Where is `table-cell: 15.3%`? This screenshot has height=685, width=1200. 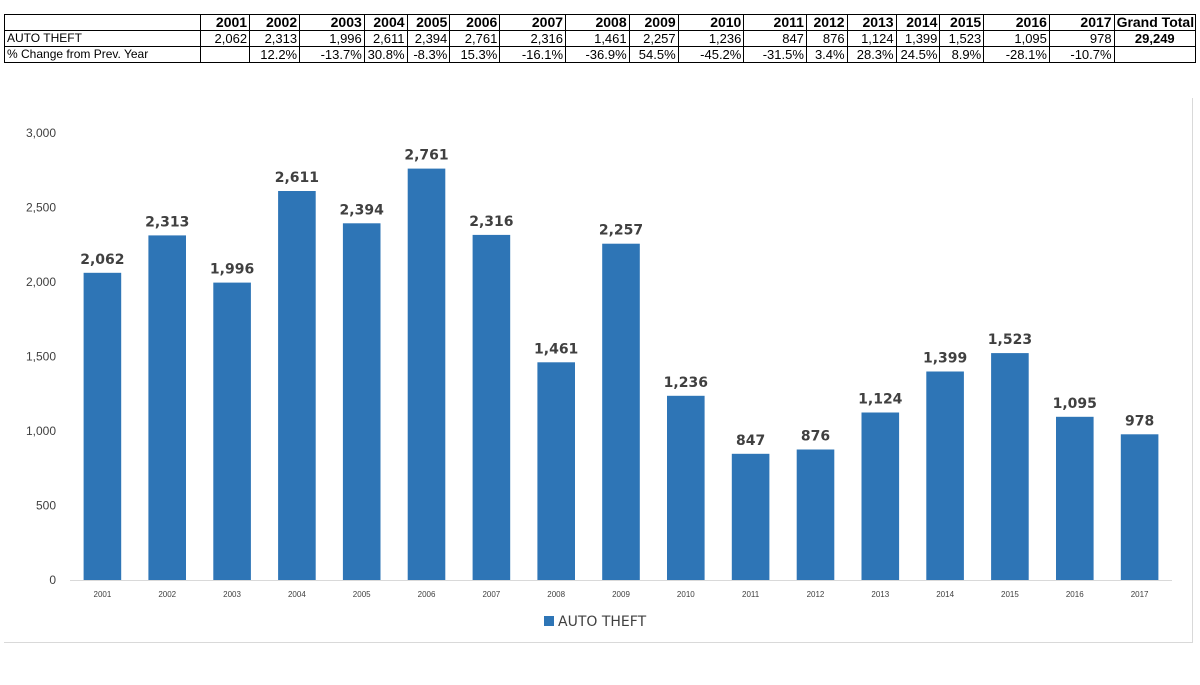
table-cell: 15.3% is located at coordinates (475, 54).